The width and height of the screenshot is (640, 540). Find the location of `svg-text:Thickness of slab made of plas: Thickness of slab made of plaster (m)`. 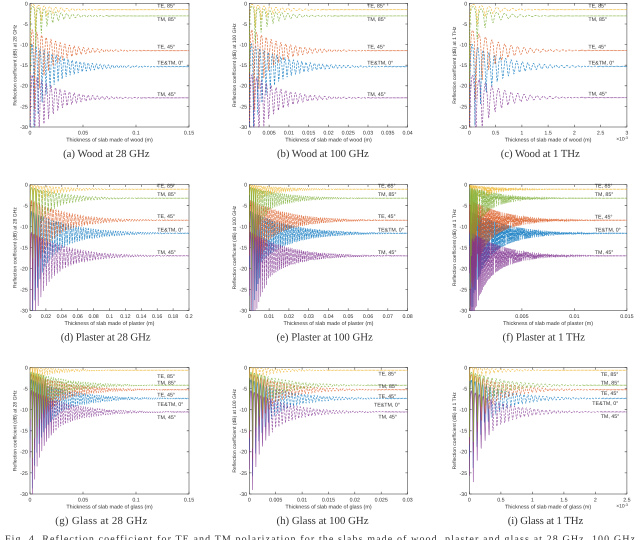

svg-text:Thickness of slab made of plas: Thickness of slab made of plaster (m) is located at coordinates (329, 324).